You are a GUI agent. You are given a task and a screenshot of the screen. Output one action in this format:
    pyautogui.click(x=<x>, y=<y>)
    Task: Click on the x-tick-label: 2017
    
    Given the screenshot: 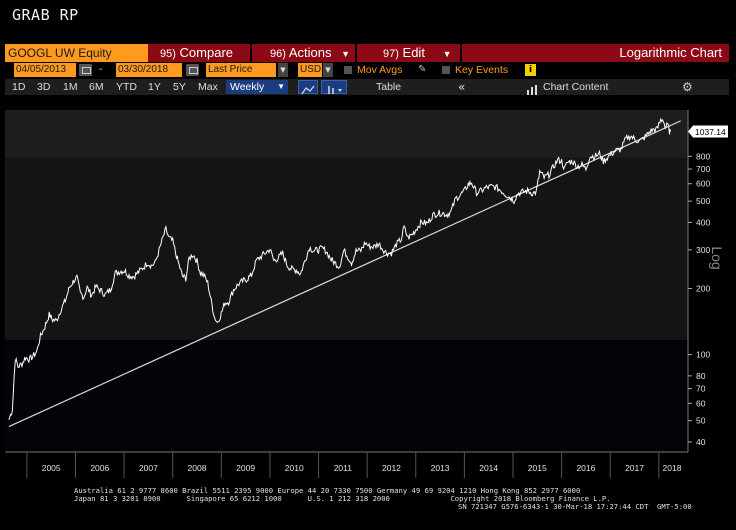 What is the action you would take?
    pyautogui.click(x=634, y=468)
    